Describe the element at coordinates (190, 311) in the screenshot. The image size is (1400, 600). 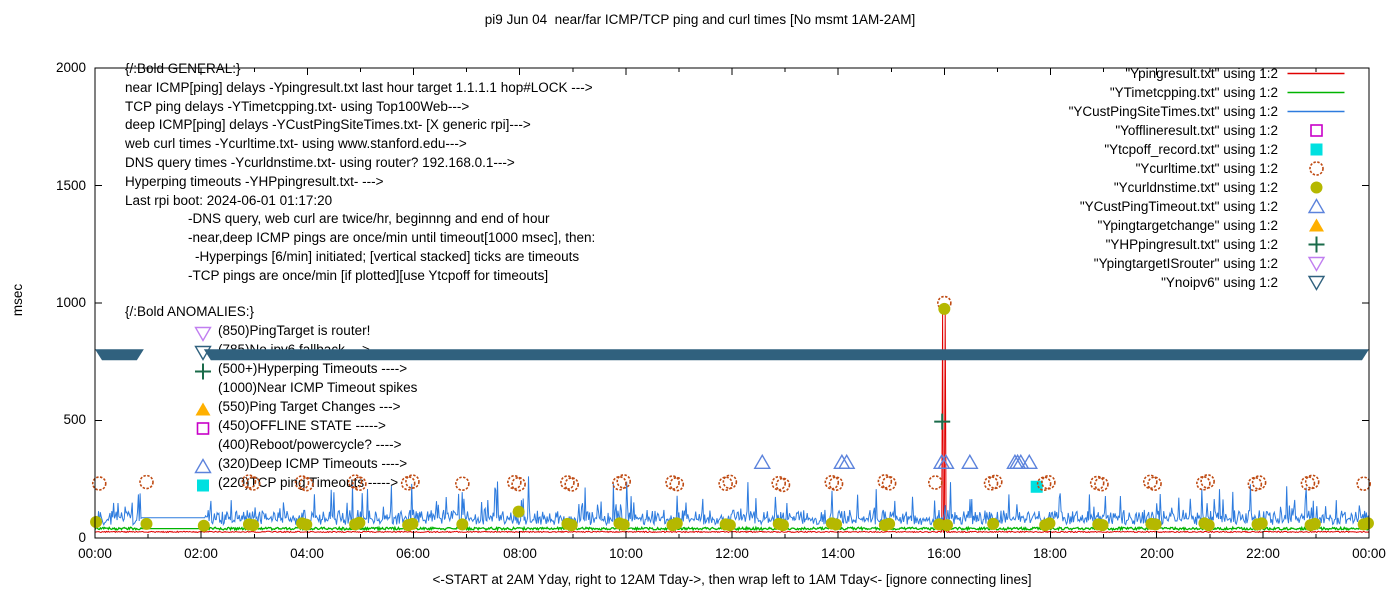
I see `anomalies-heading: {/:Bold ANOMALIES:}` at that location.